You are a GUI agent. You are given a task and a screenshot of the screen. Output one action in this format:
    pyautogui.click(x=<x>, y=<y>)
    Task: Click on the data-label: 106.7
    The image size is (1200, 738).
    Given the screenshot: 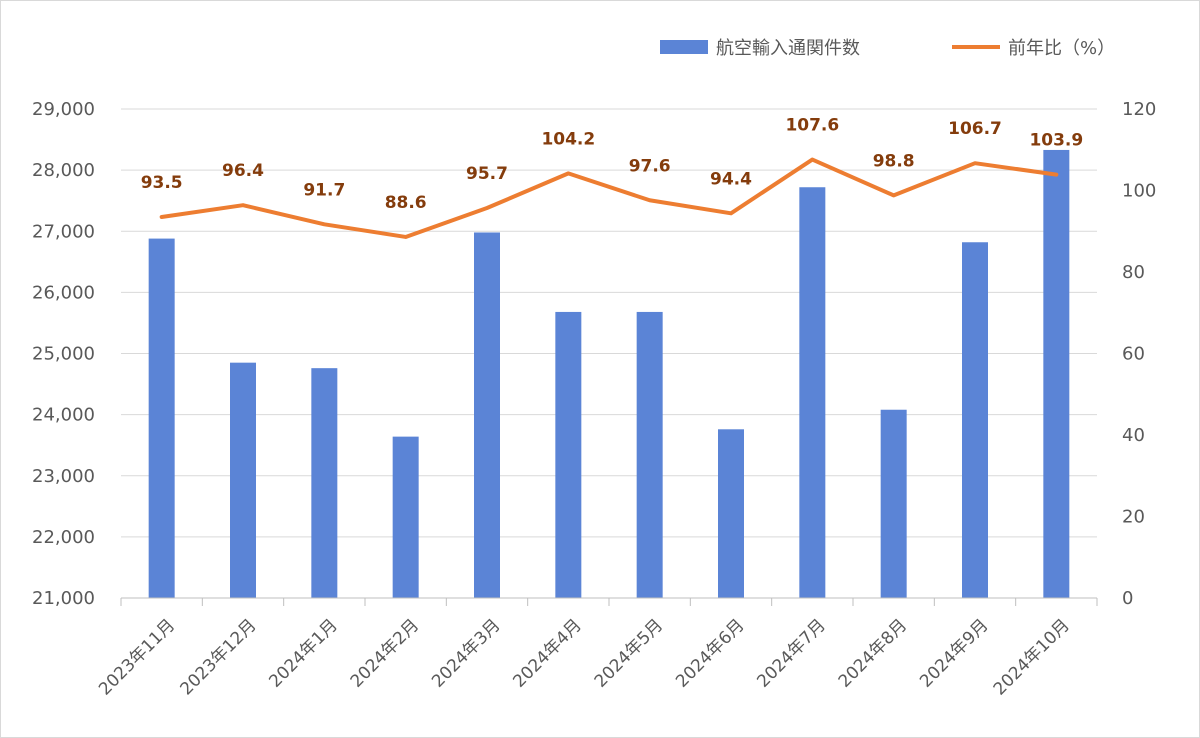 What is the action you would take?
    pyautogui.click(x=975, y=129)
    